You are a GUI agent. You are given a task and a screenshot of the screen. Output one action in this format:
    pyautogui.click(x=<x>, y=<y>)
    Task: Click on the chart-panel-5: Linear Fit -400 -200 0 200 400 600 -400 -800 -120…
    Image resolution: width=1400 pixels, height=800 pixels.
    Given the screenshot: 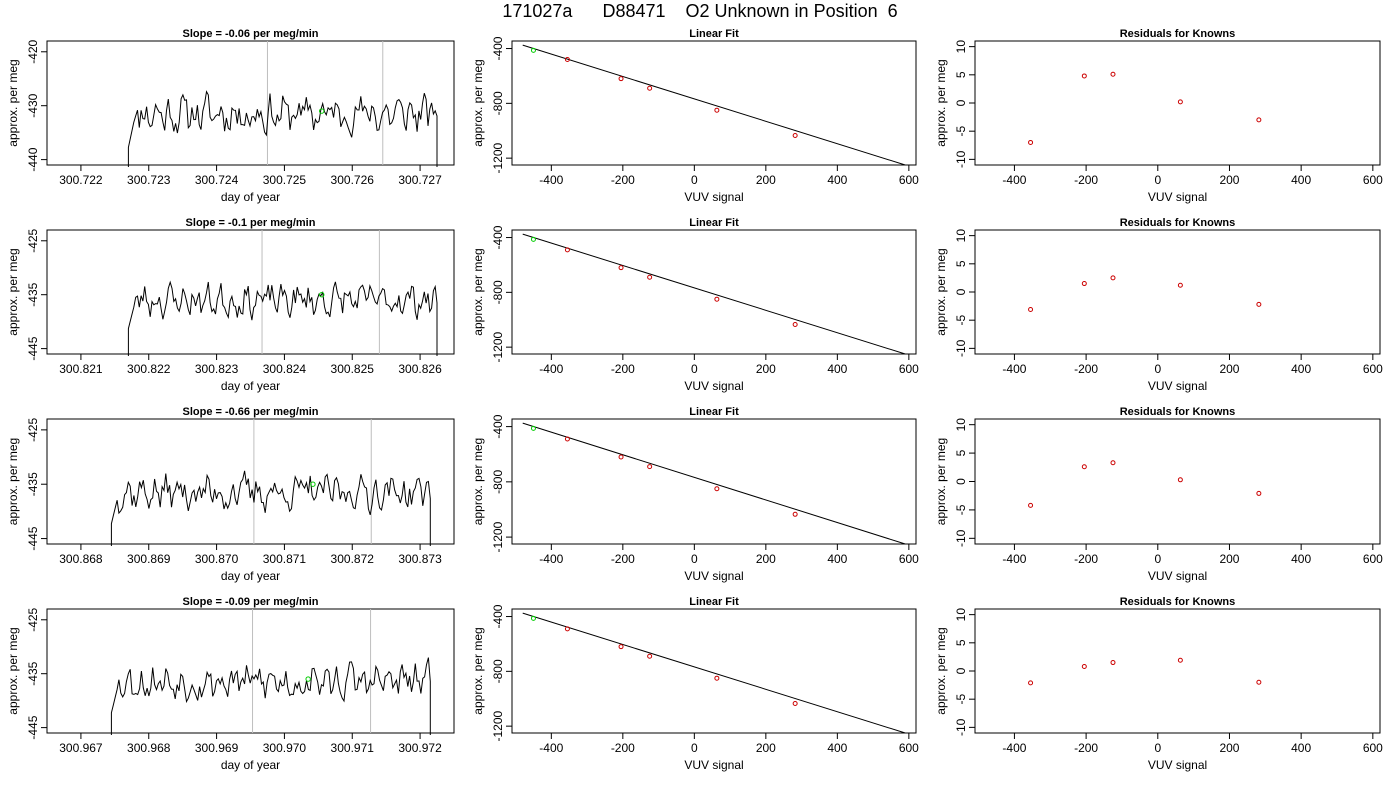 What is the action you would take?
    pyautogui.click(x=695, y=116)
    